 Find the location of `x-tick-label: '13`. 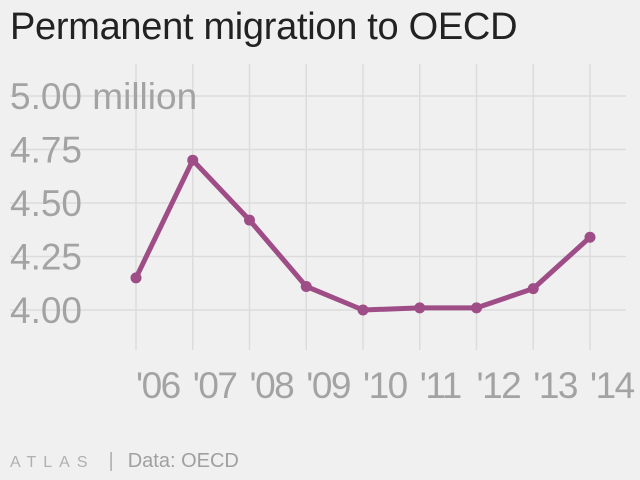

x-tick-label: '13 is located at coordinates (555, 385).